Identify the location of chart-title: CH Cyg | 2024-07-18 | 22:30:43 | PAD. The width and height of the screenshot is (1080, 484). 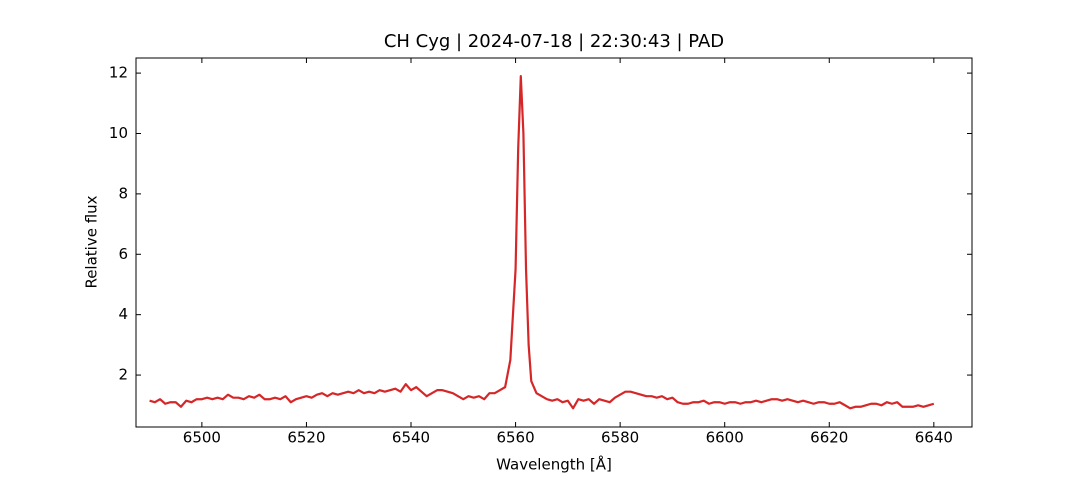
(554, 41).